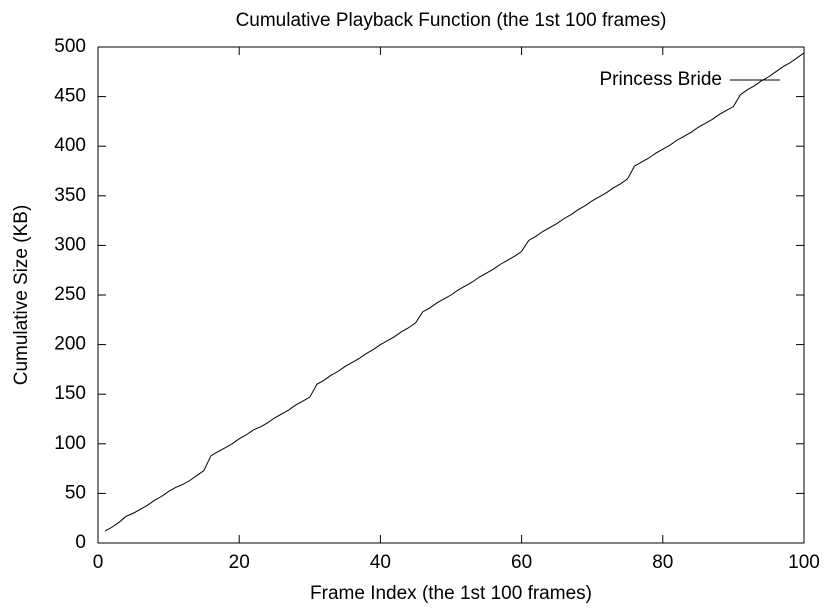 Image resolution: width=828 pixels, height=608 pixels. I want to click on x-tick-label: 40, so click(380, 562).